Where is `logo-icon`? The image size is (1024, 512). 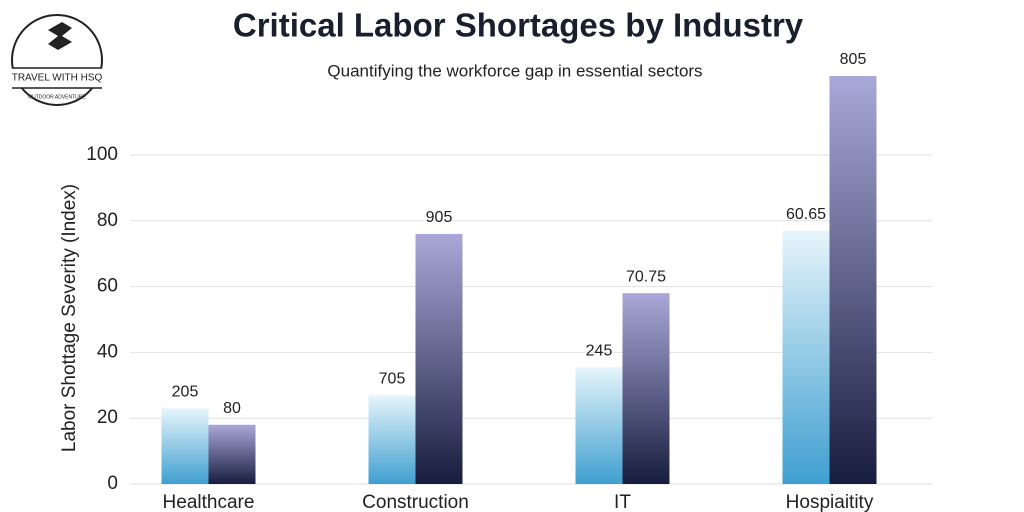 logo-icon is located at coordinates (60, 36).